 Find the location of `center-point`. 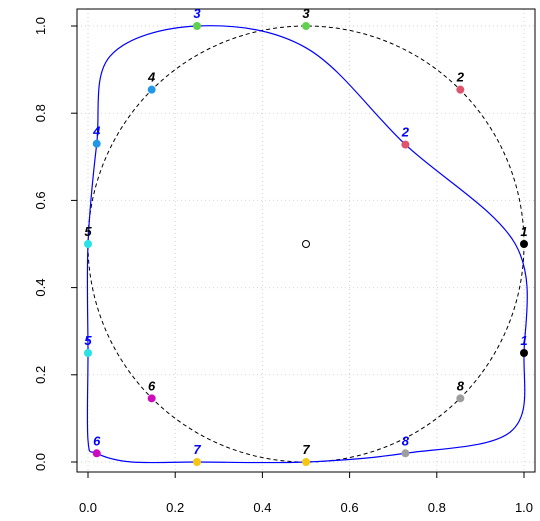

center-point is located at coordinates (306, 244).